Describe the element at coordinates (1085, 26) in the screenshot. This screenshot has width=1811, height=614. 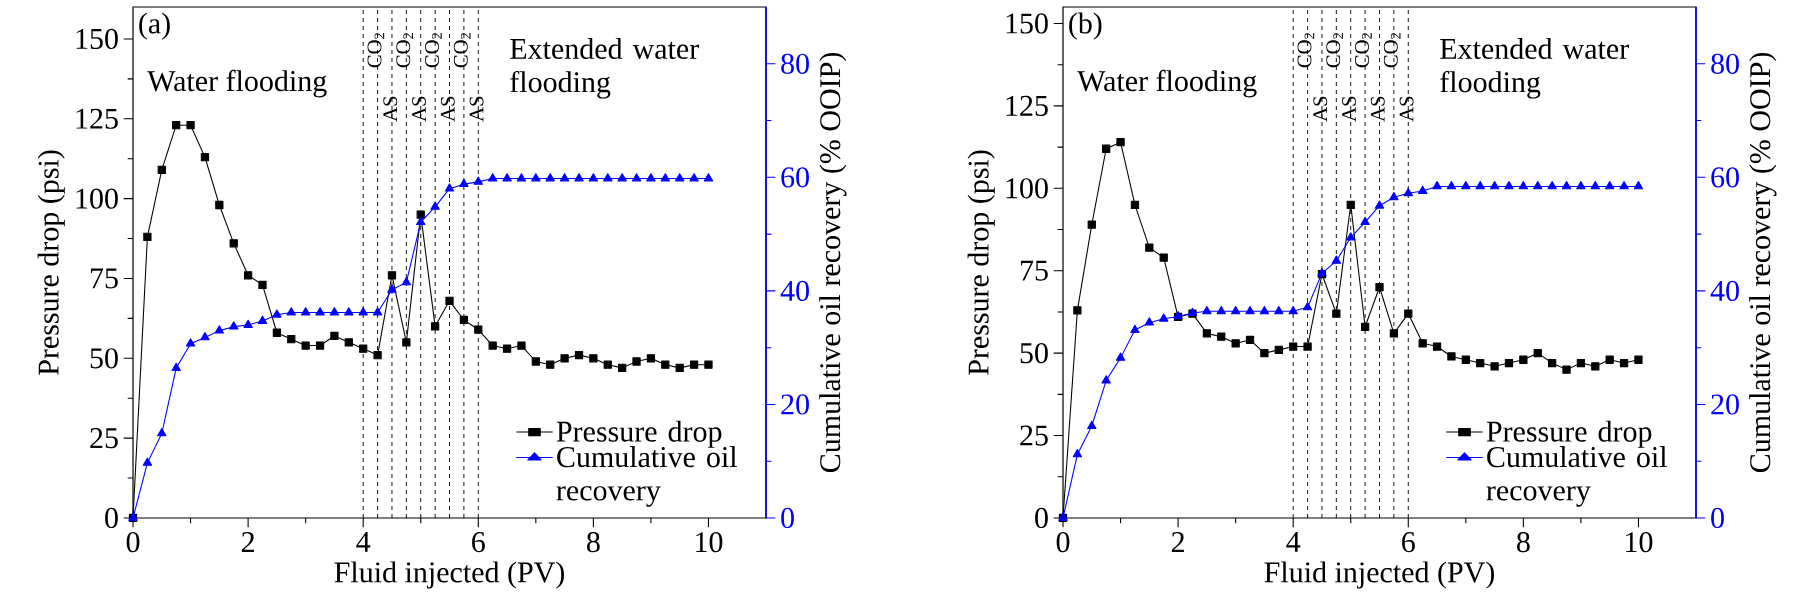
I see `chart-title: (b)` at that location.